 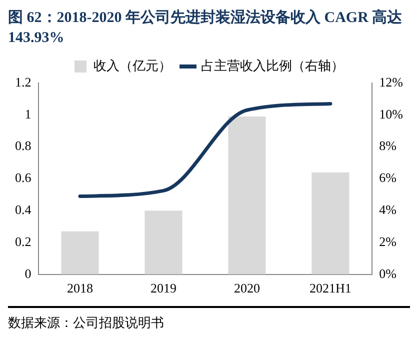 I want to click on y2-tick-label: 0%, so click(x=388, y=273).